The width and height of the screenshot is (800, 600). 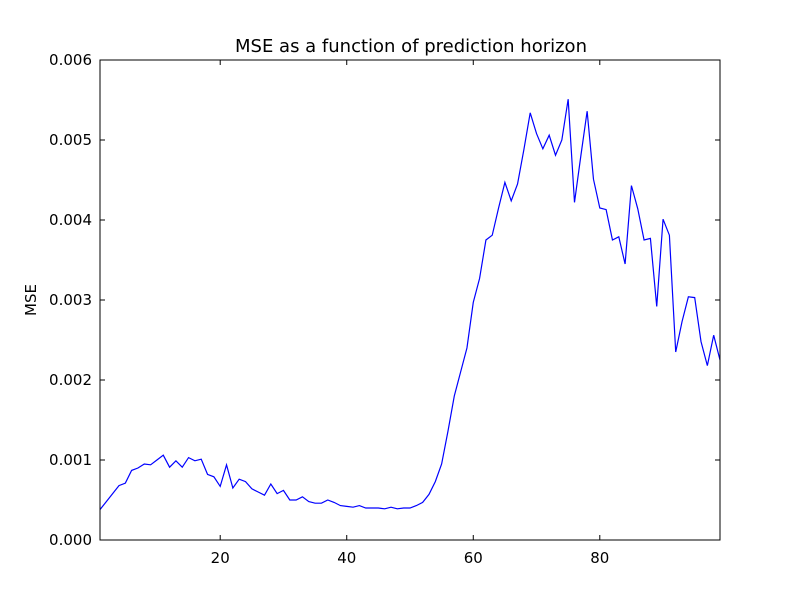 What do you see at coordinates (599, 558) in the screenshot?
I see `x-tick-label: 80` at bounding box center [599, 558].